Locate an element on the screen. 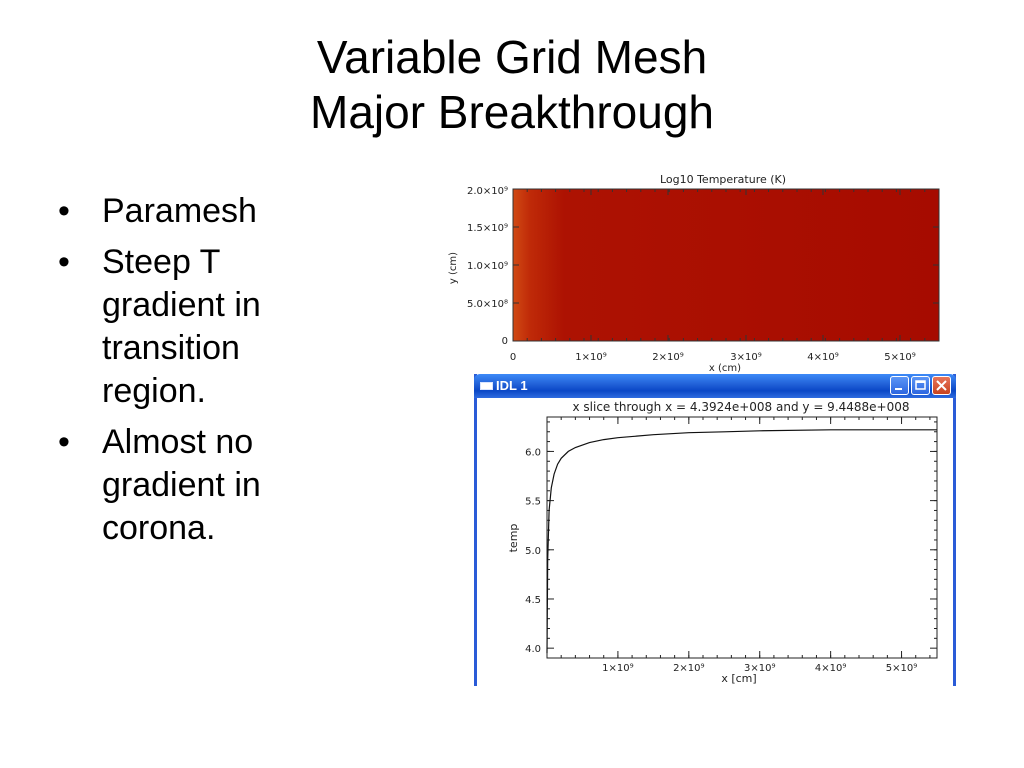 The image size is (1024, 768). close-icon is located at coordinates (941, 385).